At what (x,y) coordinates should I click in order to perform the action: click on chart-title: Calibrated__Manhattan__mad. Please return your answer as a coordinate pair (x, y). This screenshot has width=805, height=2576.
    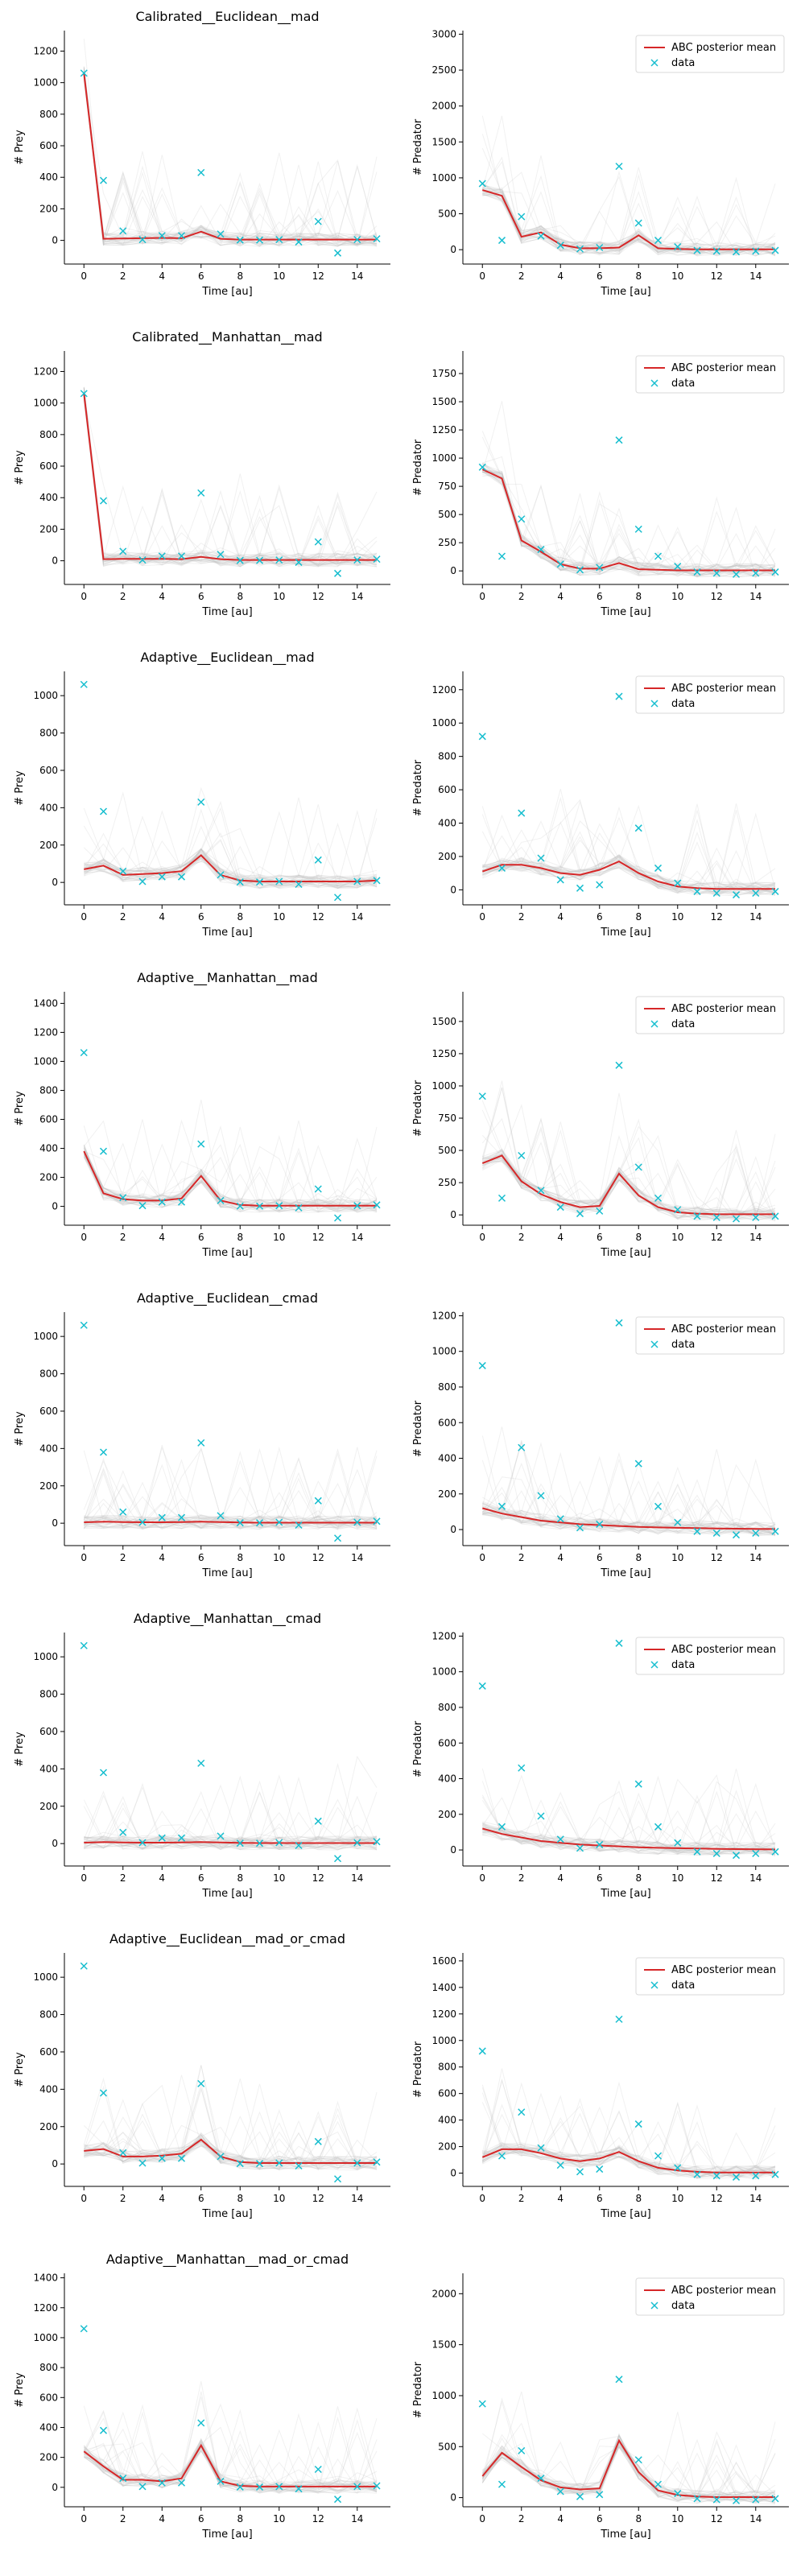
    Looking at the image, I should click on (227, 337).